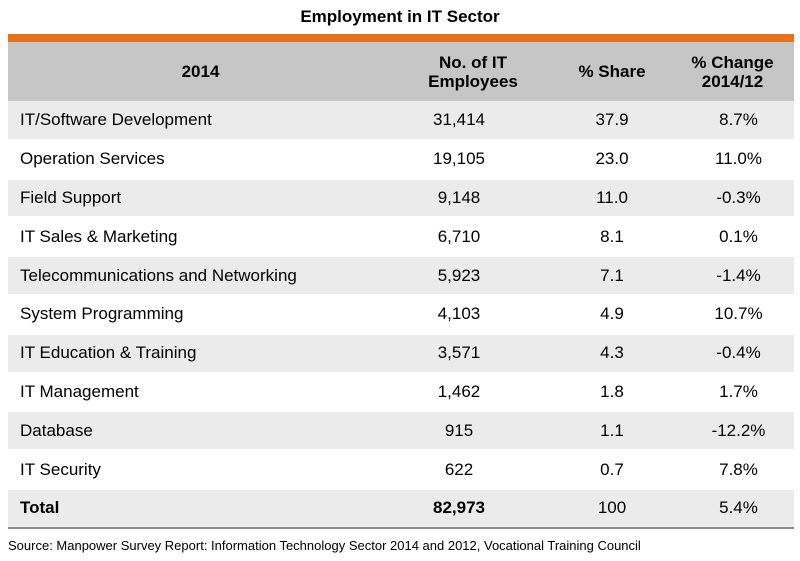  What do you see at coordinates (612, 508) in the screenshot?
I see `row-share: 100` at bounding box center [612, 508].